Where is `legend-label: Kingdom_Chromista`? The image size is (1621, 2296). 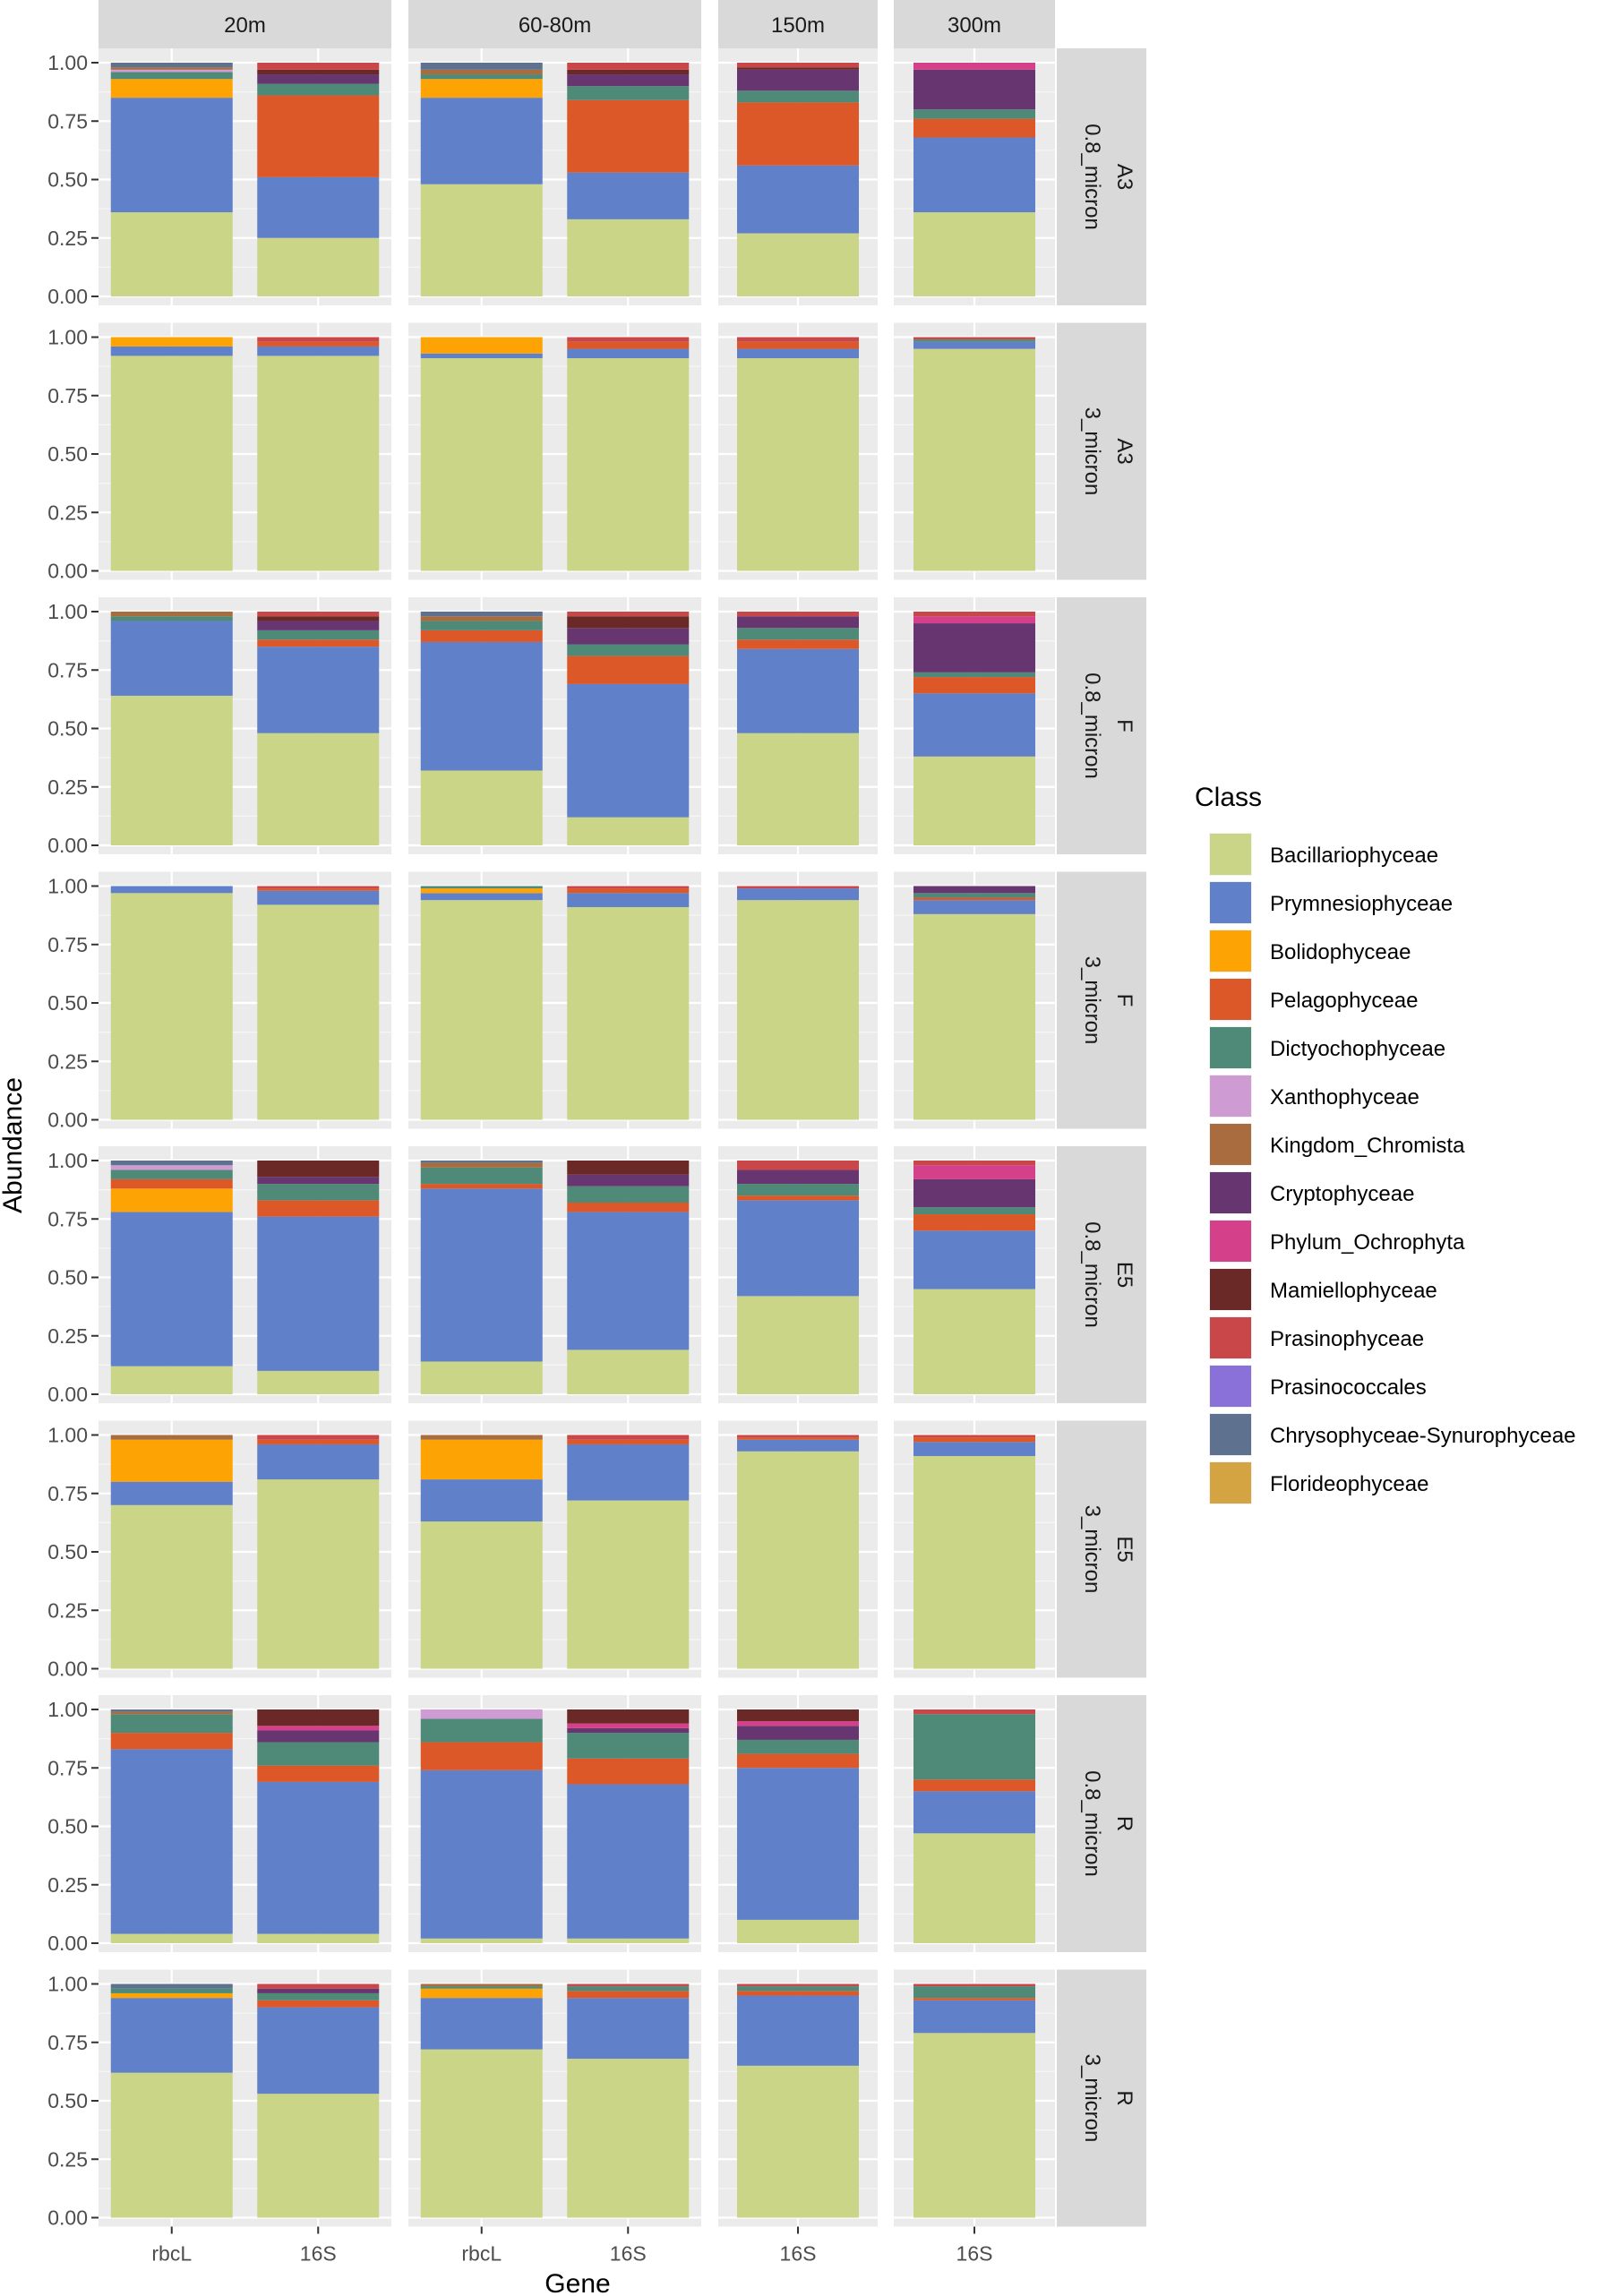 legend-label: Kingdom_Chromista is located at coordinates (1367, 1146).